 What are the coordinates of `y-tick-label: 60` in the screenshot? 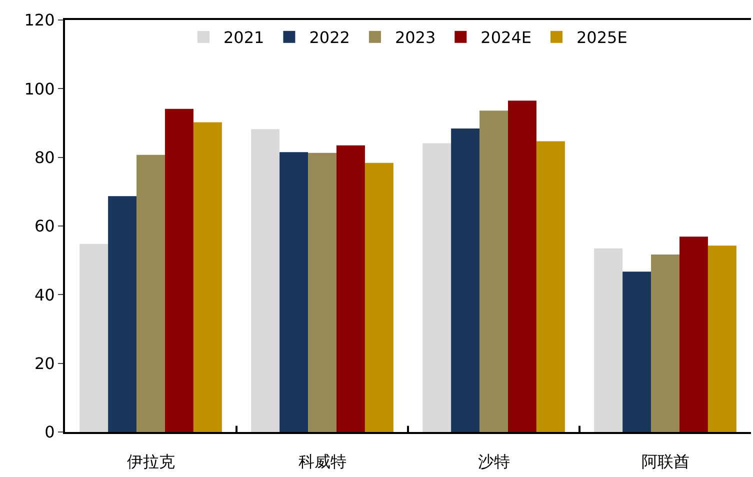 It's located at (44, 226).